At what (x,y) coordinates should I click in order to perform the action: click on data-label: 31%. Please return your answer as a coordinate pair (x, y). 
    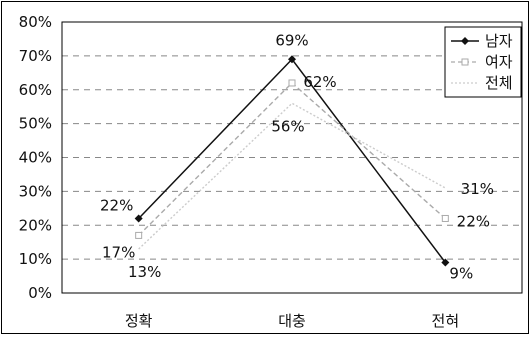
    Looking at the image, I should click on (477, 189).